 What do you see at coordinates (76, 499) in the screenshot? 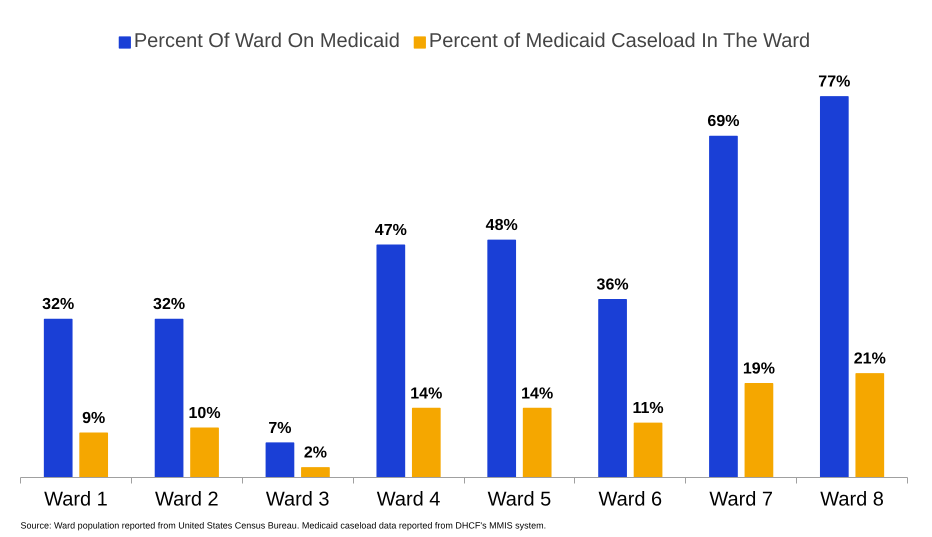
I see `x-tick-label: Ward 1` at bounding box center [76, 499].